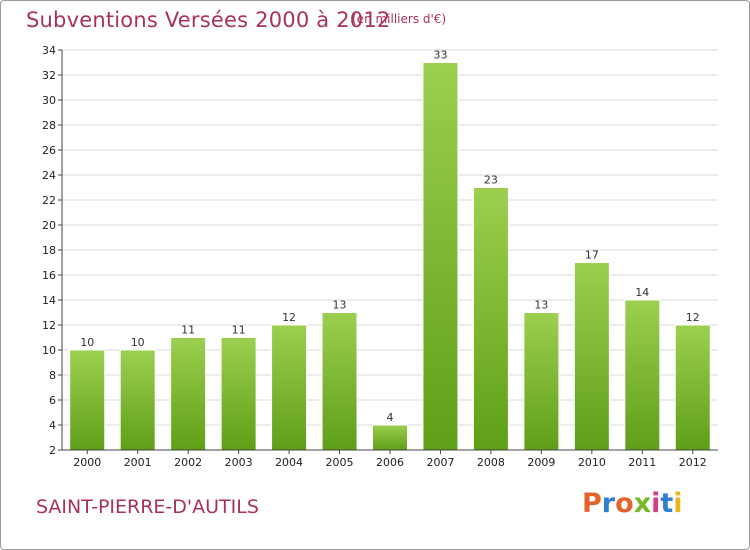 The width and height of the screenshot is (750, 550). What do you see at coordinates (49, 225) in the screenshot?
I see `y-tick-label: 20` at bounding box center [49, 225].